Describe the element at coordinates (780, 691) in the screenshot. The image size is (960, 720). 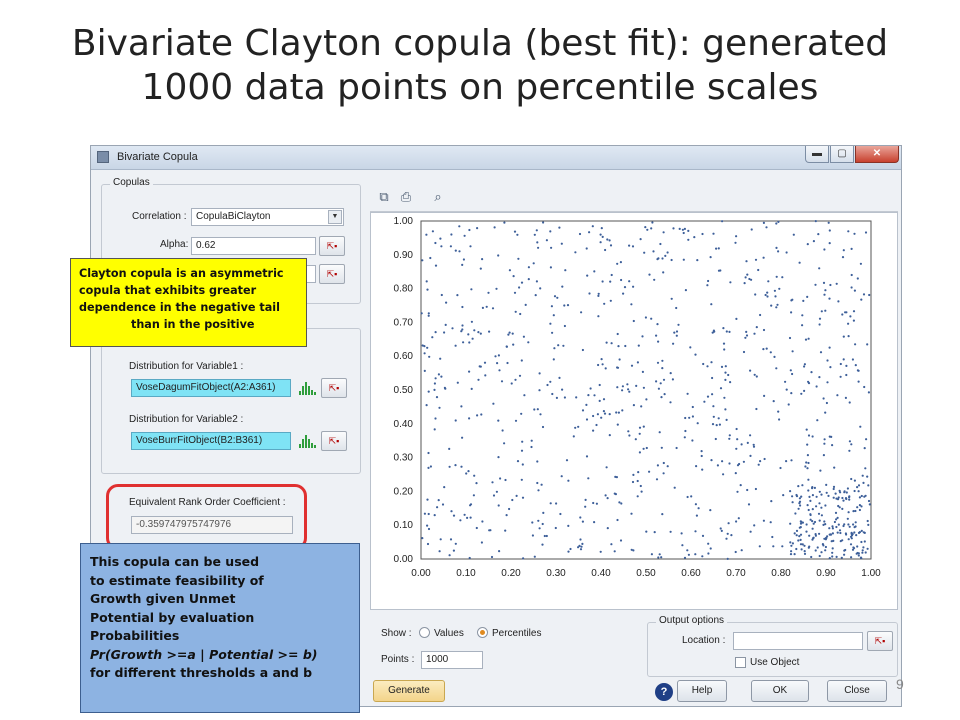
I see `ok-button: OK` at that location.